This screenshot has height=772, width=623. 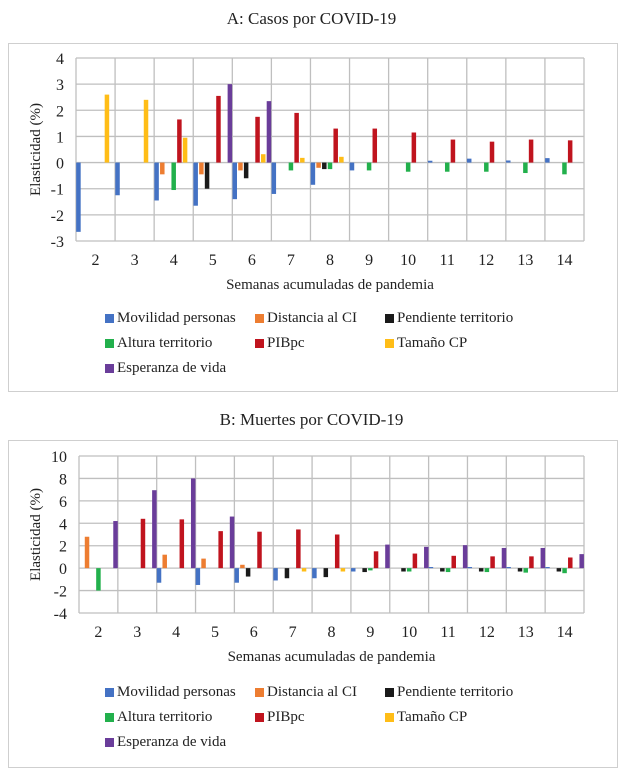 I want to click on chart-a-legend-item: PIBpc, so click(x=280, y=343).